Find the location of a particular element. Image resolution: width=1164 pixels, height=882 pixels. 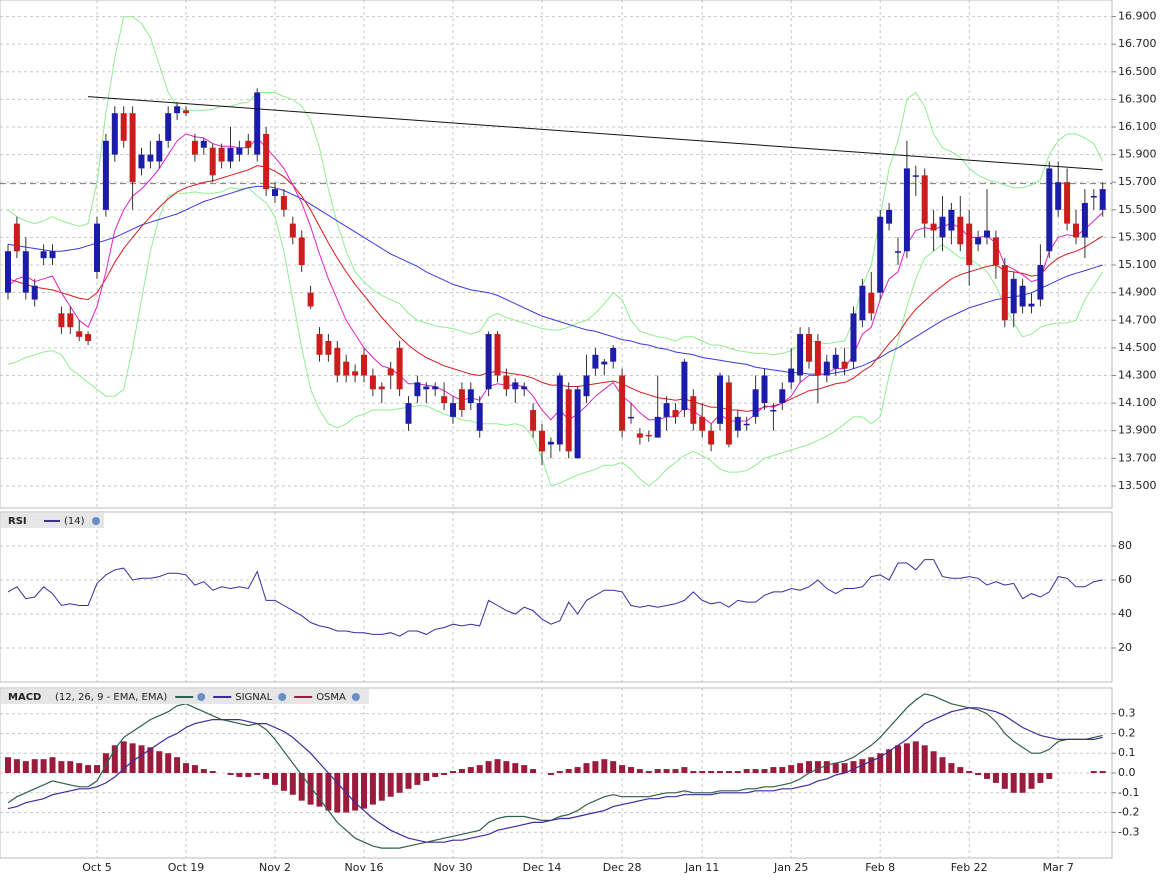

y-tick-label: 16.100 is located at coordinates (1137, 126).